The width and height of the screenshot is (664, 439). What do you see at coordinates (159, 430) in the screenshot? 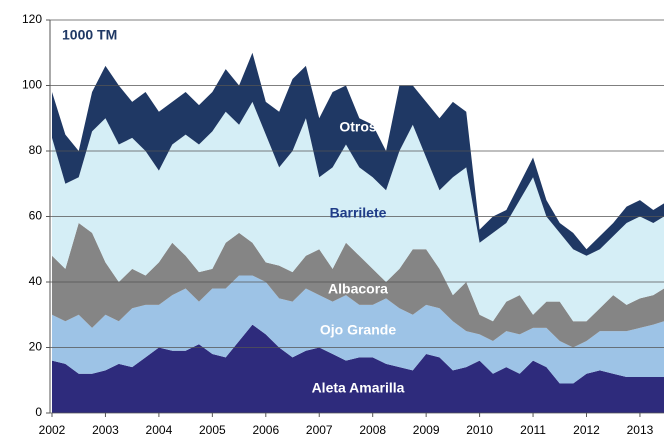
I see `x-tick-label: 2004` at bounding box center [159, 430].